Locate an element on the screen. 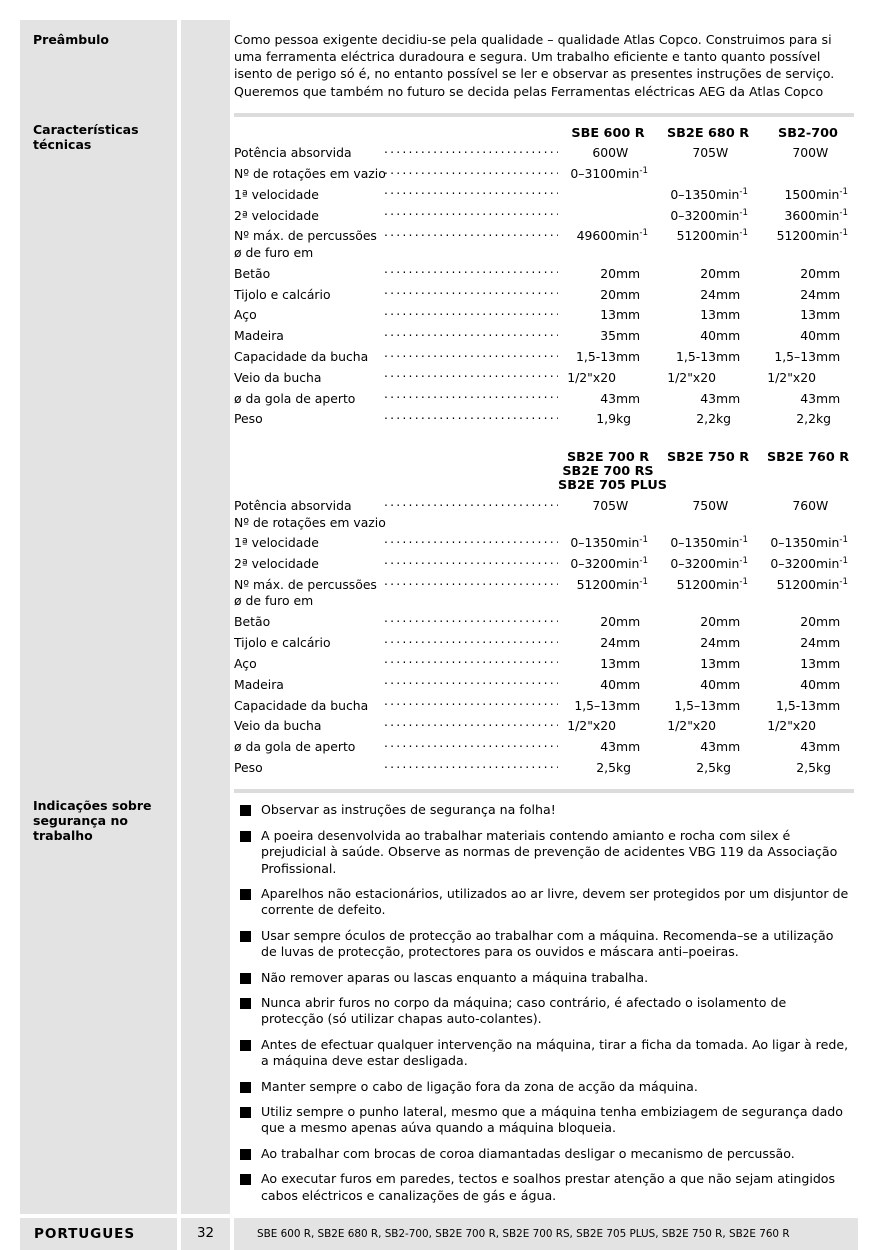 The height and width of the screenshot is (1250, 875). spec-value: 20 is located at coordinates (708, 273).